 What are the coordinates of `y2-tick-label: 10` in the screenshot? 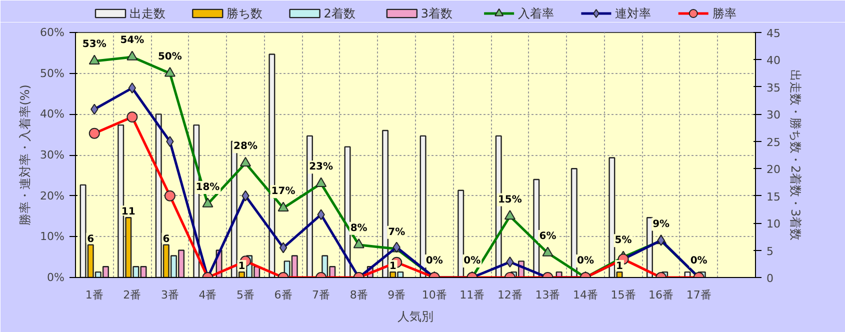 It's located at (773, 224).